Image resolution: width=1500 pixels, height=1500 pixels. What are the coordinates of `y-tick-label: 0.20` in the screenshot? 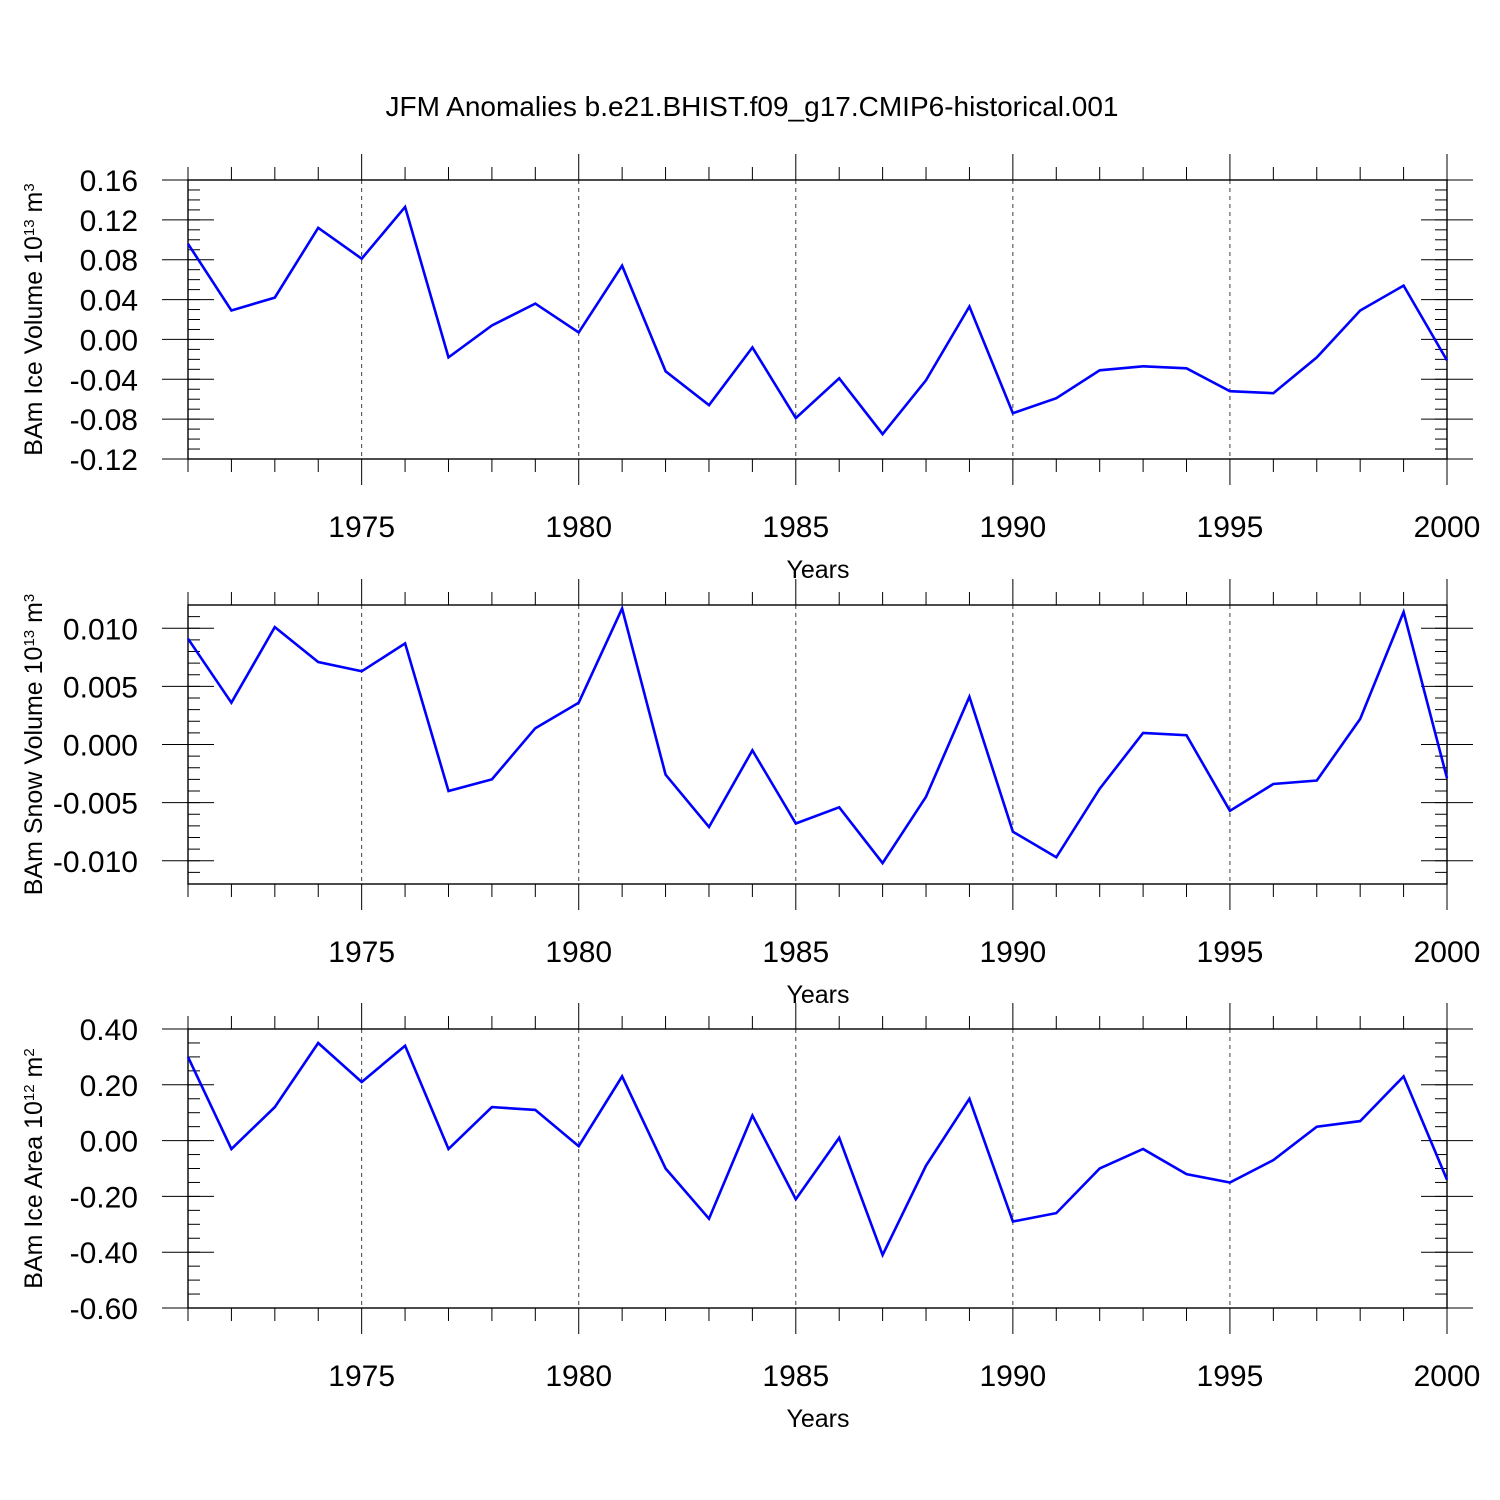 It's located at (109, 1086).